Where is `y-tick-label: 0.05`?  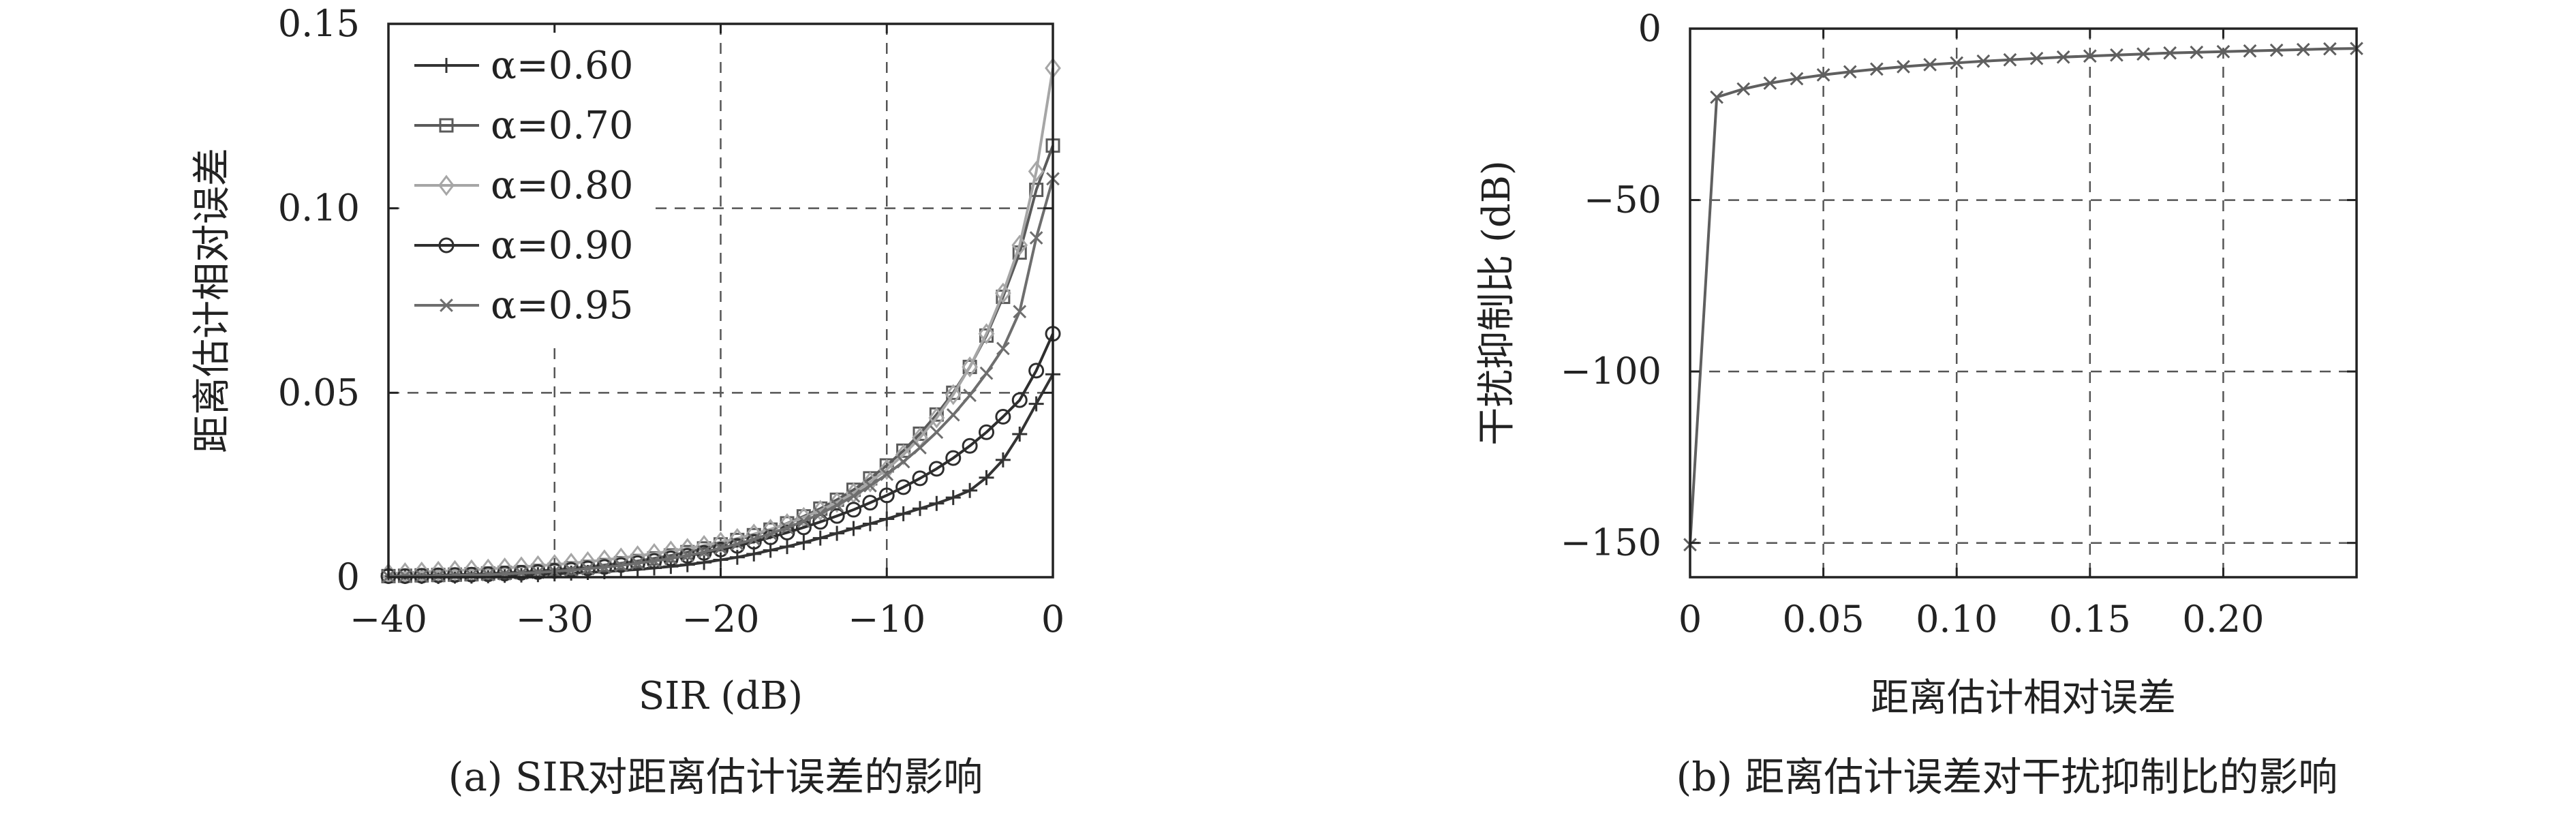
y-tick-label: 0.05 is located at coordinates (319, 393).